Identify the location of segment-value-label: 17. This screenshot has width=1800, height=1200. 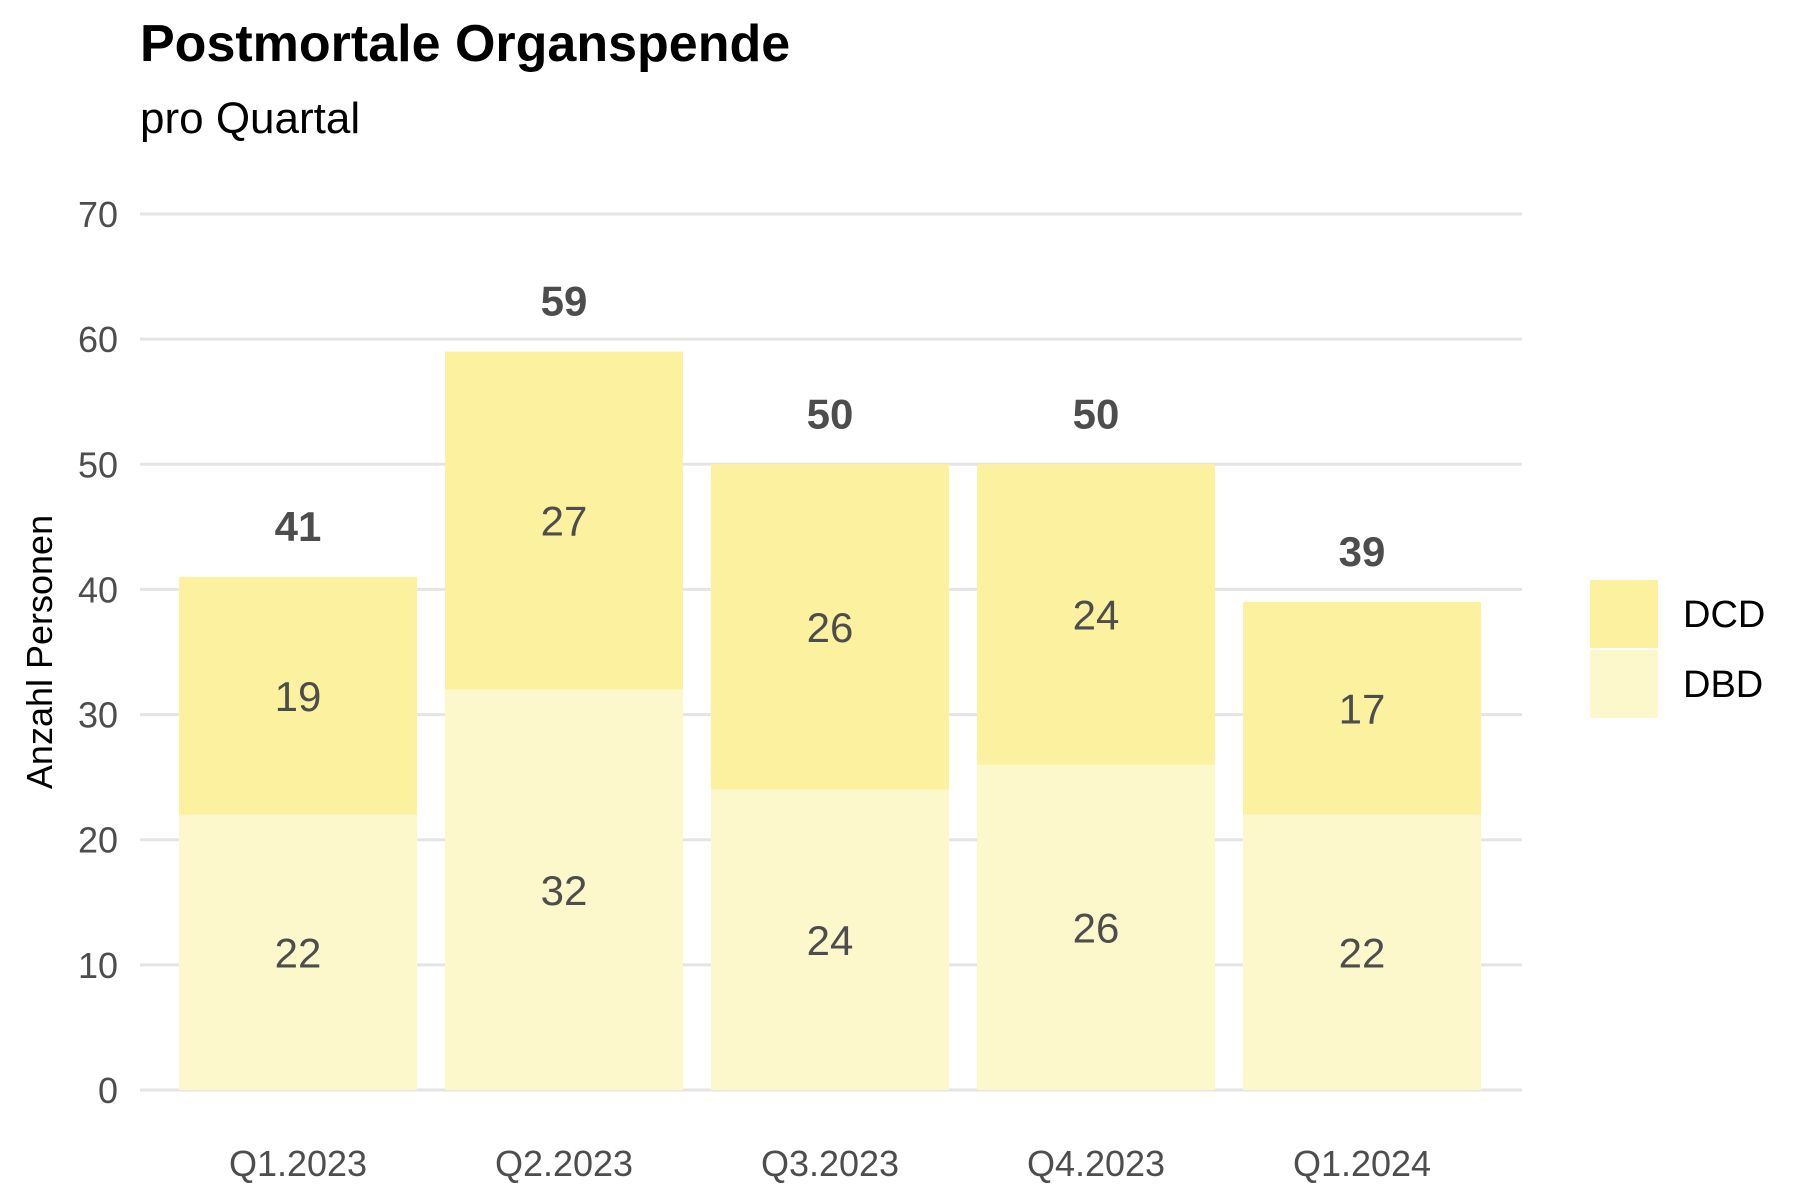
(1362, 708).